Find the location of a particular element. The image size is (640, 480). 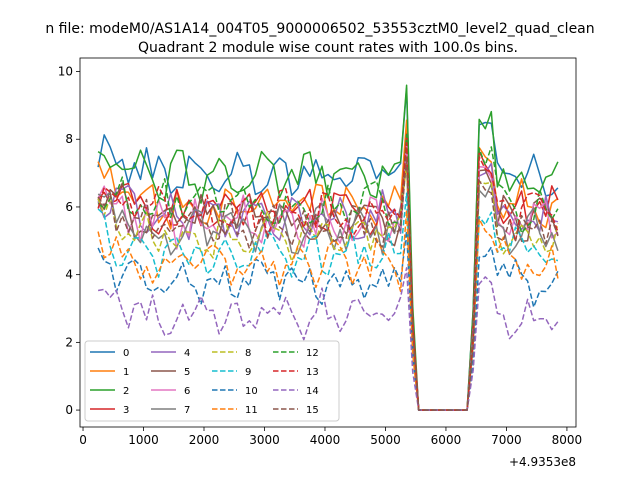

legend-label-8: 8 is located at coordinates (248, 353).